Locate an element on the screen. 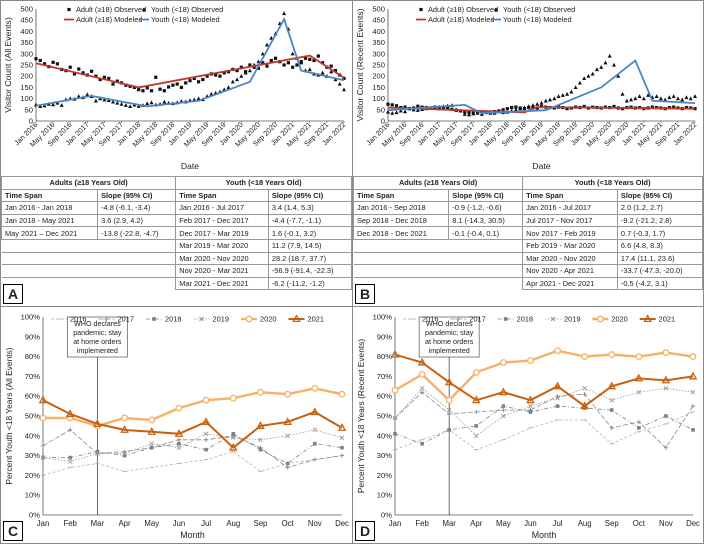 The width and height of the screenshot is (704, 544). x-tick-label: May is located at coordinates (503, 523).